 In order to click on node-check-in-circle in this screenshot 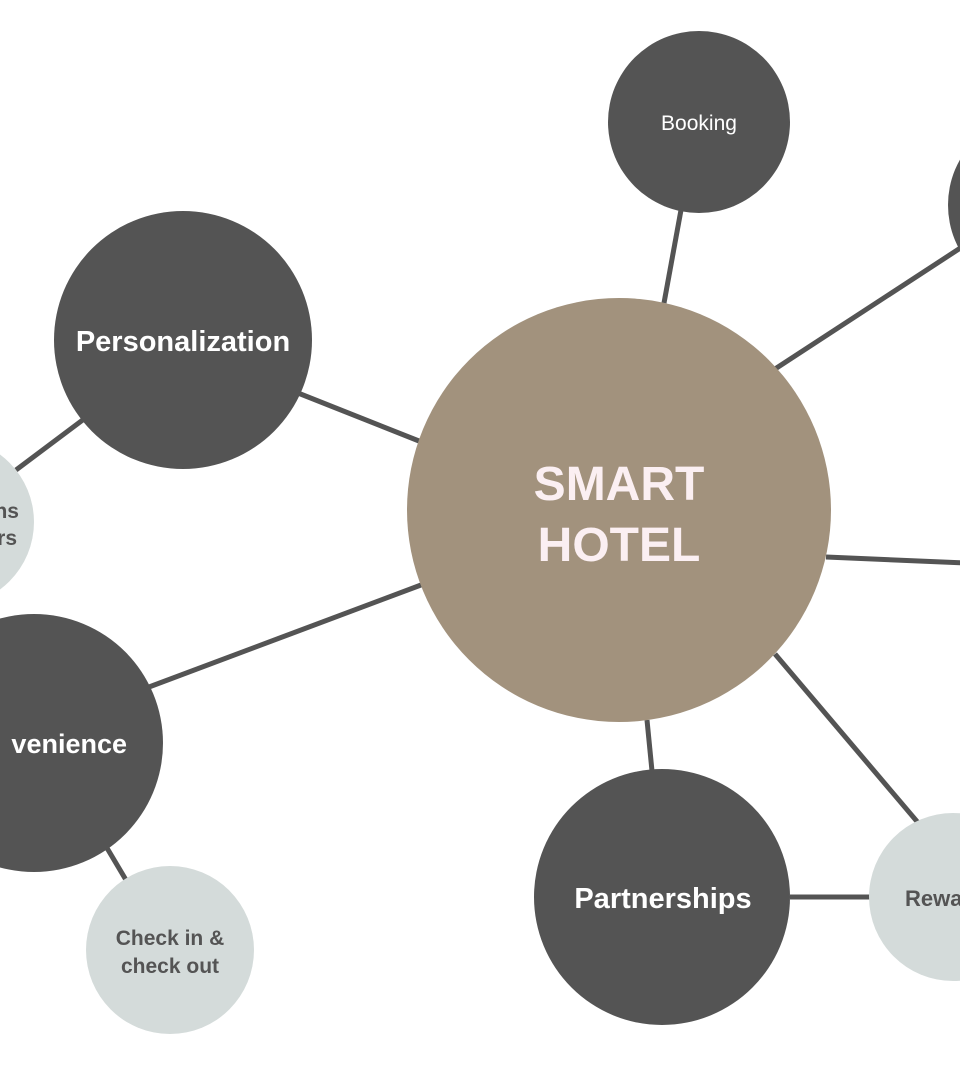, I will do `click(170, 950)`.